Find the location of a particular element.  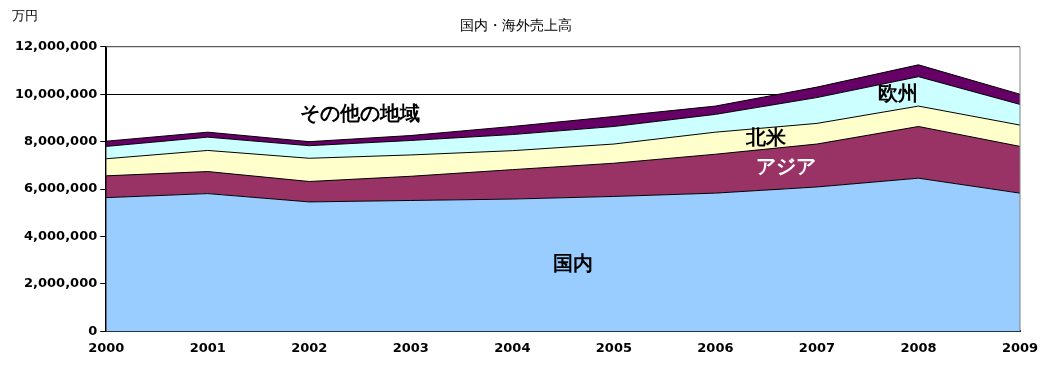

x-tick-label: 2006 is located at coordinates (715, 347).